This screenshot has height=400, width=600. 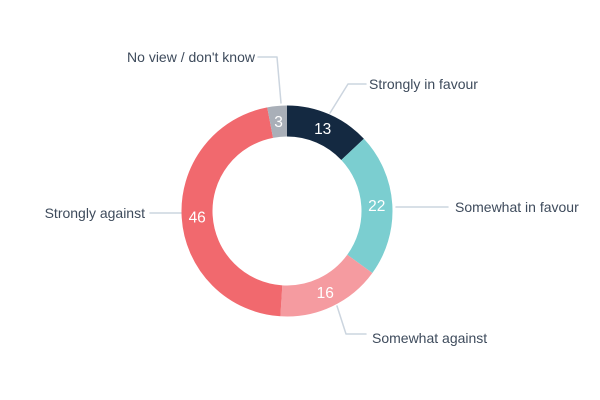 What do you see at coordinates (517, 207) in the screenshot?
I see `segment-label-somewhat-in-favour: Somewhat in favour` at bounding box center [517, 207].